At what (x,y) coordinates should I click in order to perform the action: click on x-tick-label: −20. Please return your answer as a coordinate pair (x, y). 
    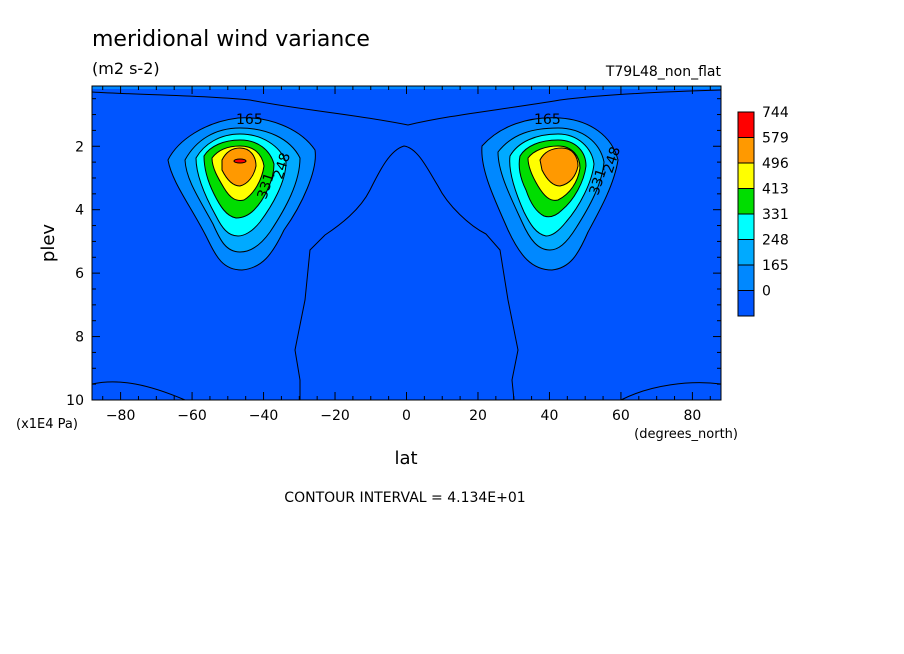
    Looking at the image, I should click on (335, 416).